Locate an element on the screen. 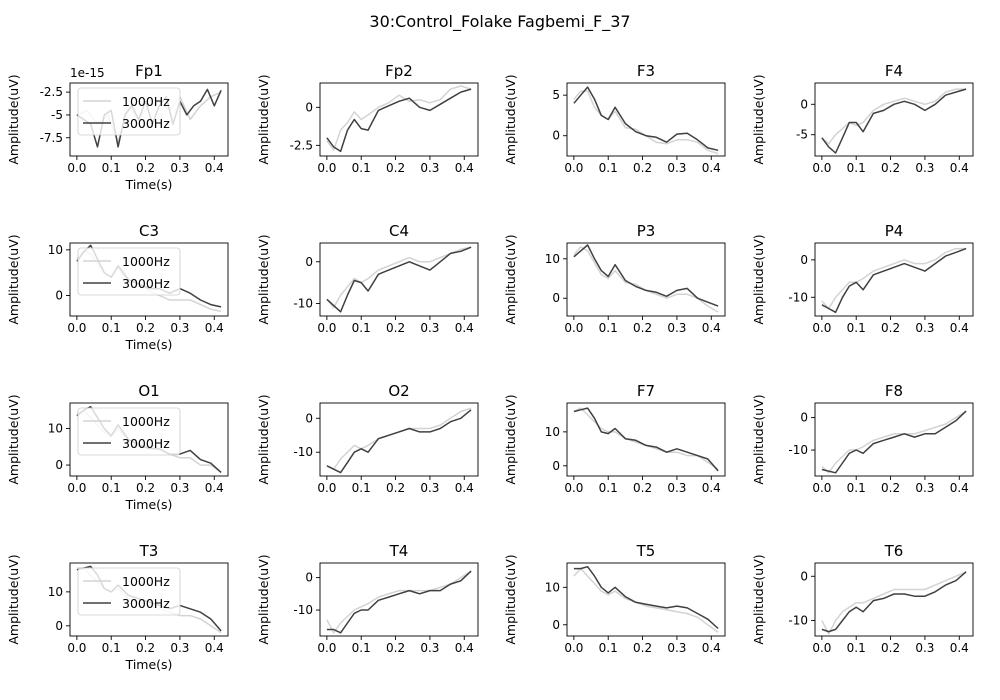 The width and height of the screenshot is (1000, 700). subplot-t4: T4 0.0 0.1 0.2 0.3 0.4 0 -10 Amplitude(uV) is located at coordinates (367, 598).